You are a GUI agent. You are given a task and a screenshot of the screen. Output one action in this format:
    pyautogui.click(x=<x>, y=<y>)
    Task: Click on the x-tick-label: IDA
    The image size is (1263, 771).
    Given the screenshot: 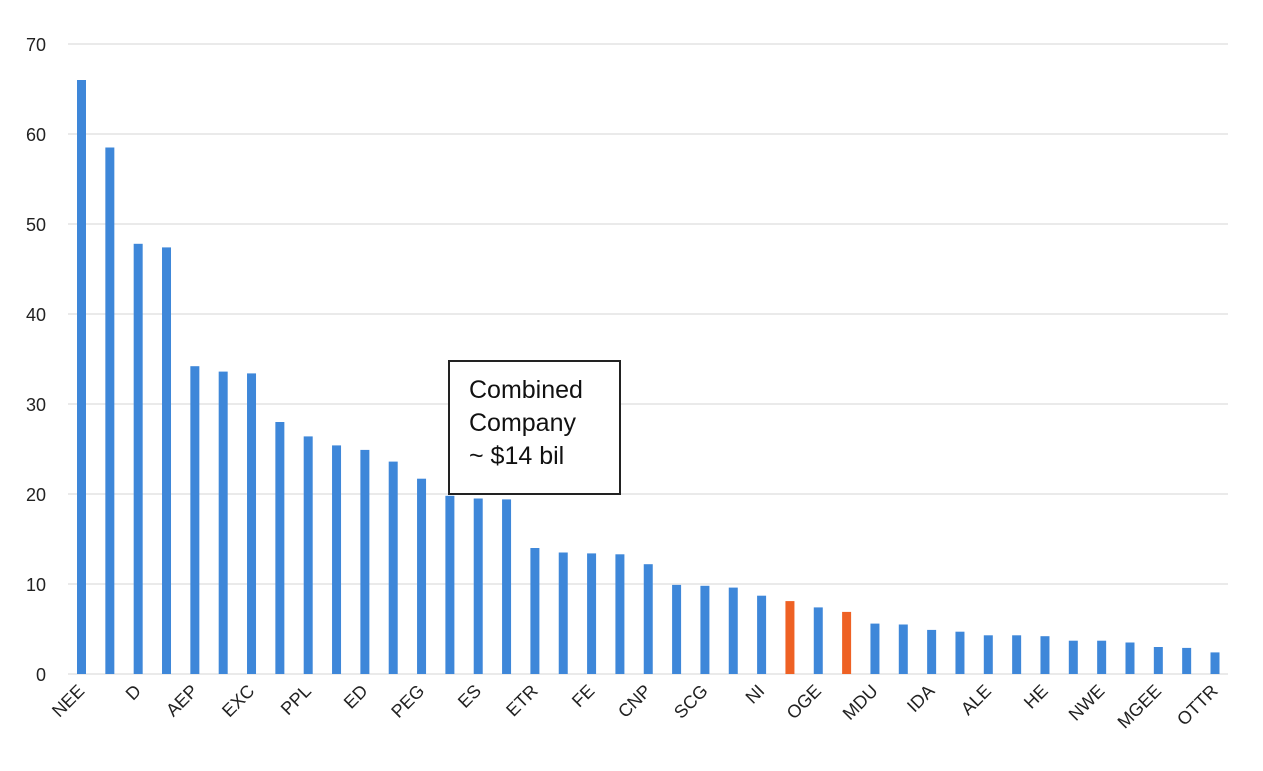 What is the action you would take?
    pyautogui.click(x=920, y=698)
    